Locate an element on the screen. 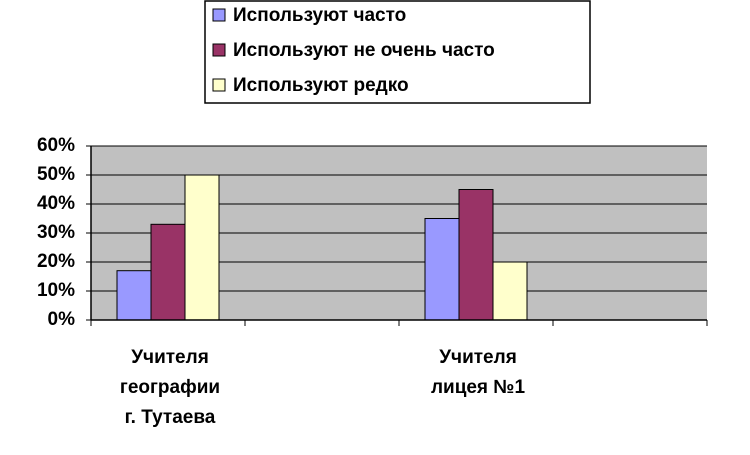  legend-label: Используют редко is located at coordinates (321, 85).